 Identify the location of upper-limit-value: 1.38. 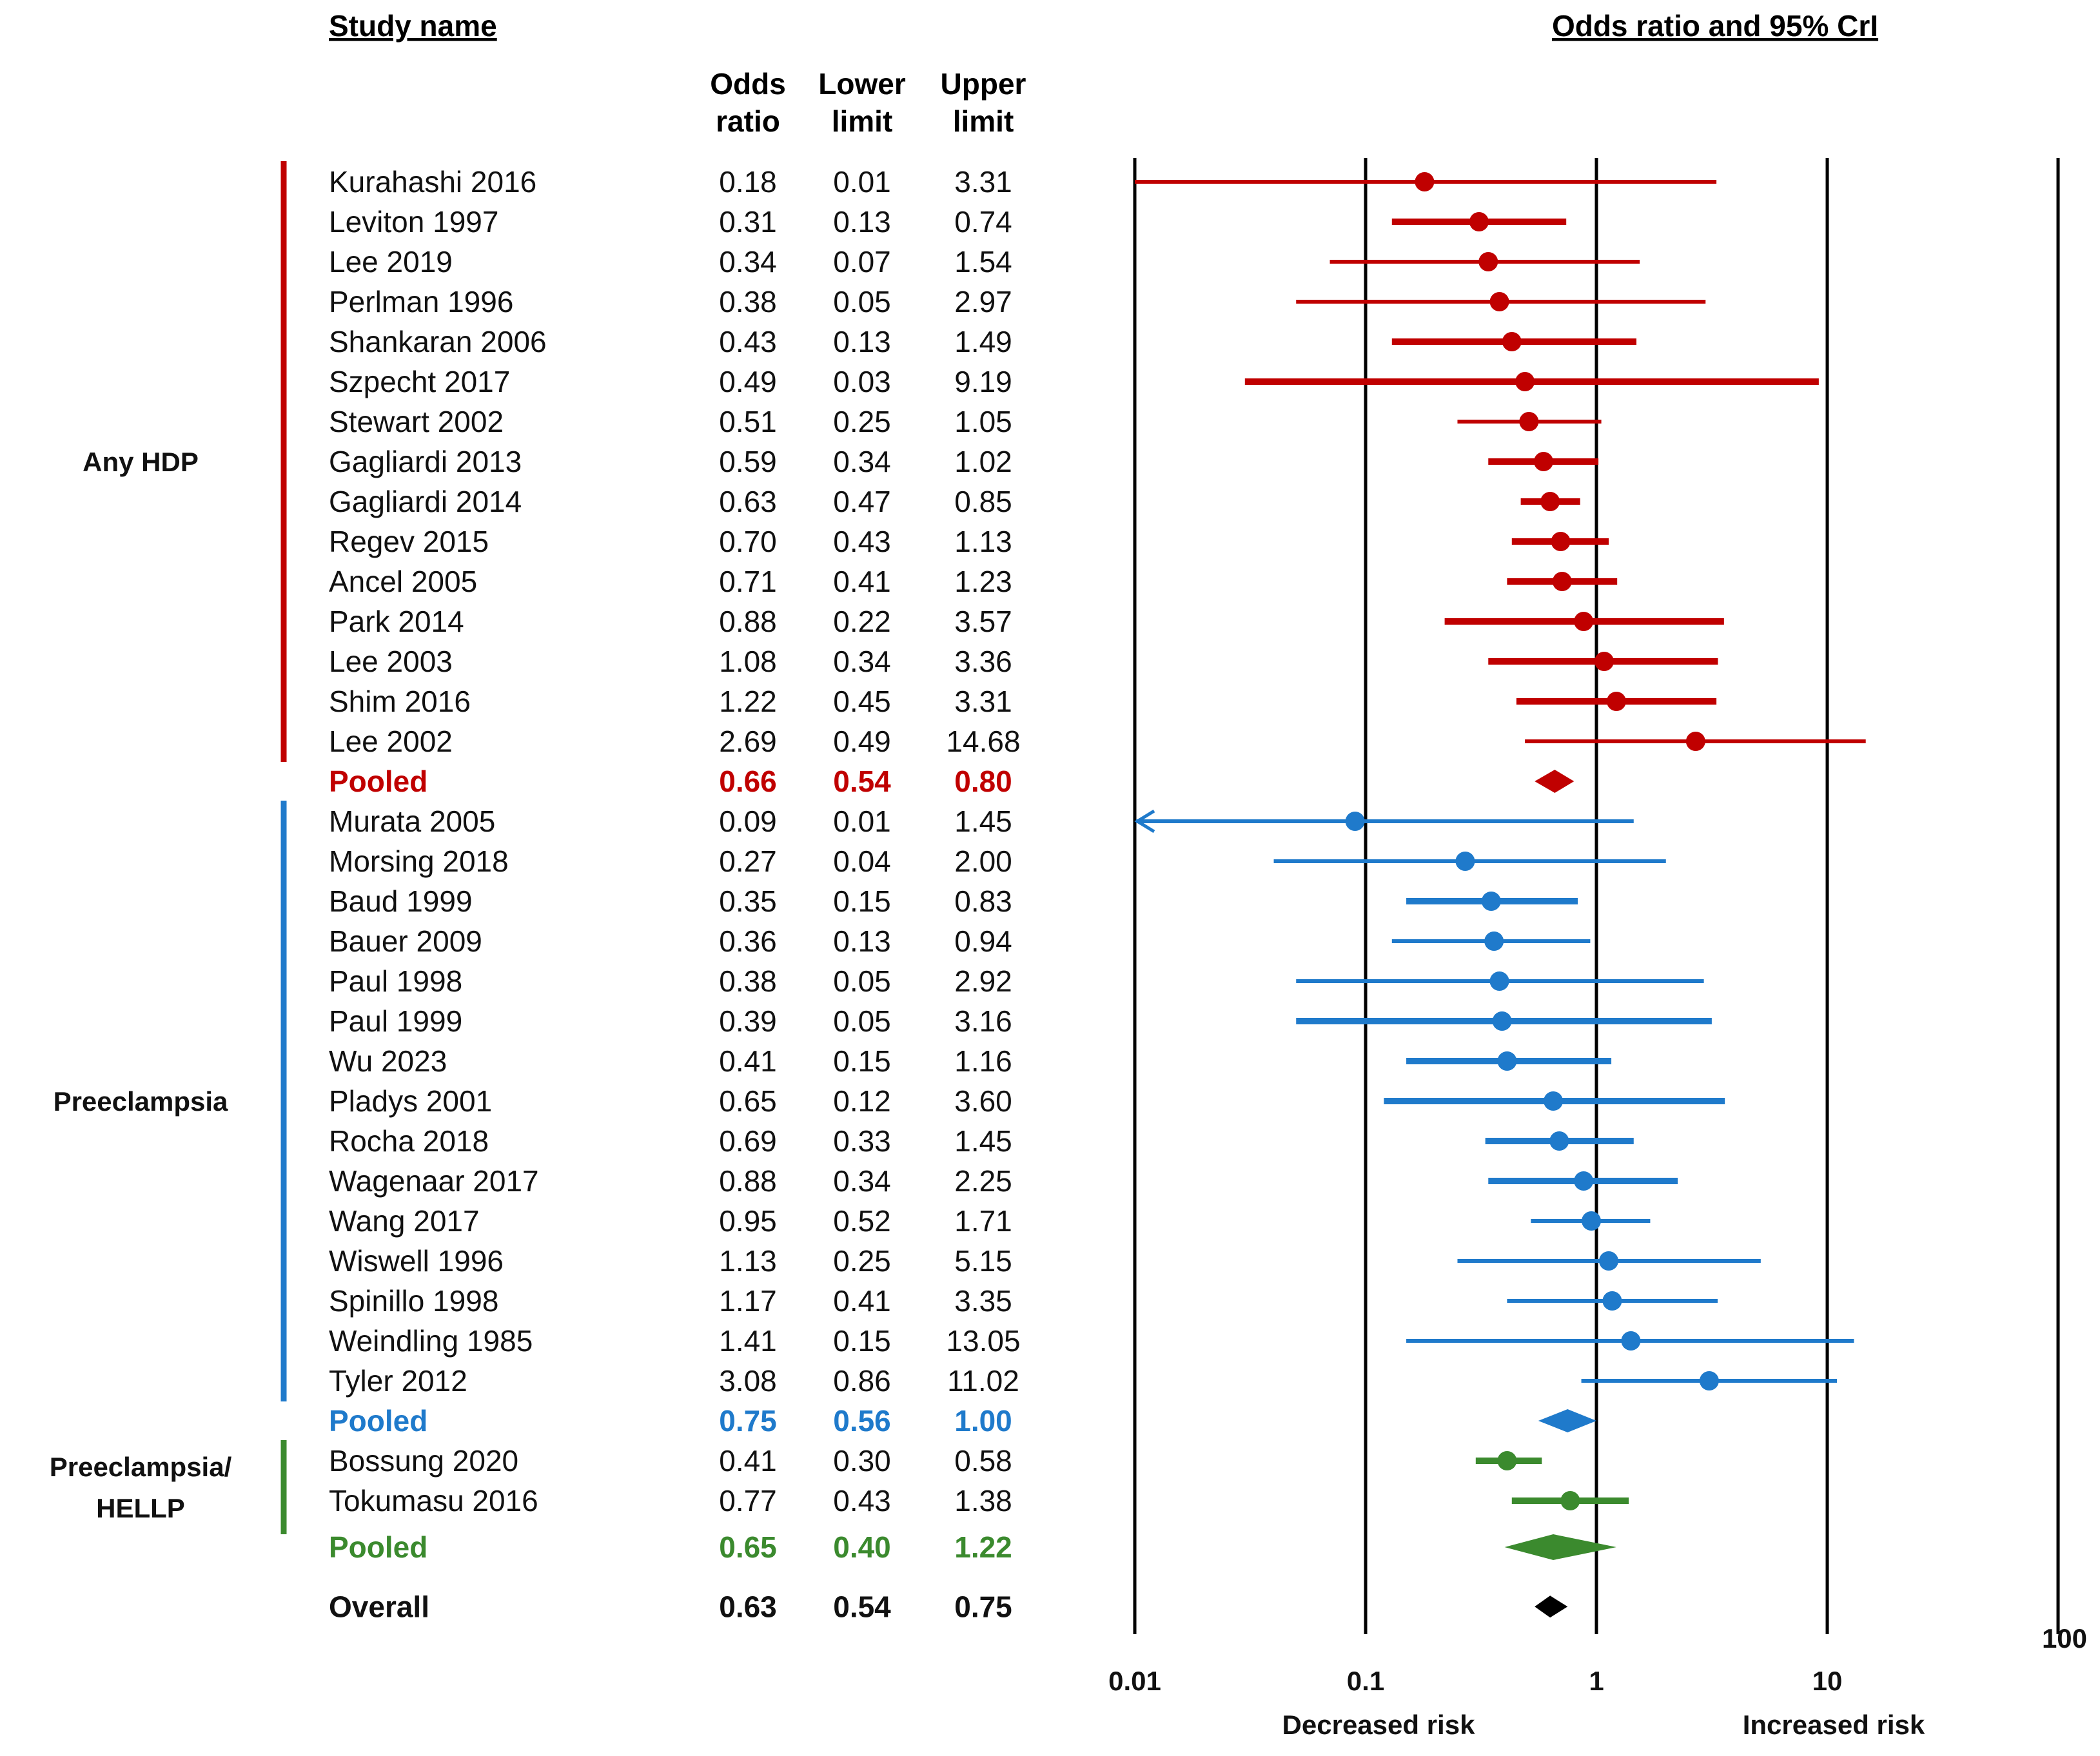
(983, 1500).